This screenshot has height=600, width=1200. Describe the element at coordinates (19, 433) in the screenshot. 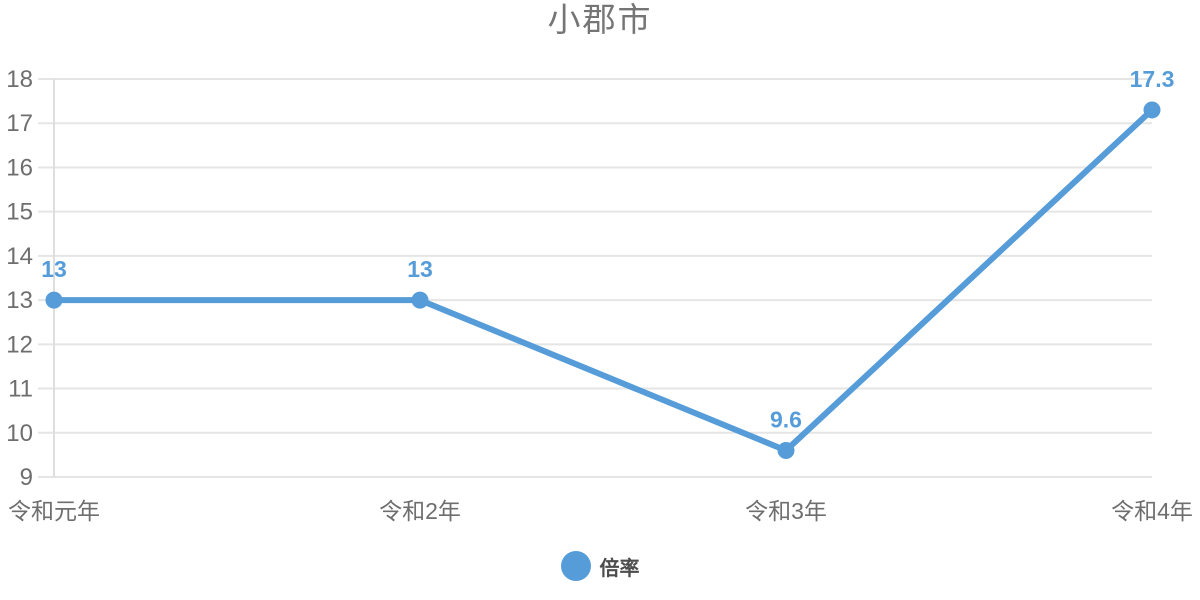

I see `y-tick-label: 10` at that location.